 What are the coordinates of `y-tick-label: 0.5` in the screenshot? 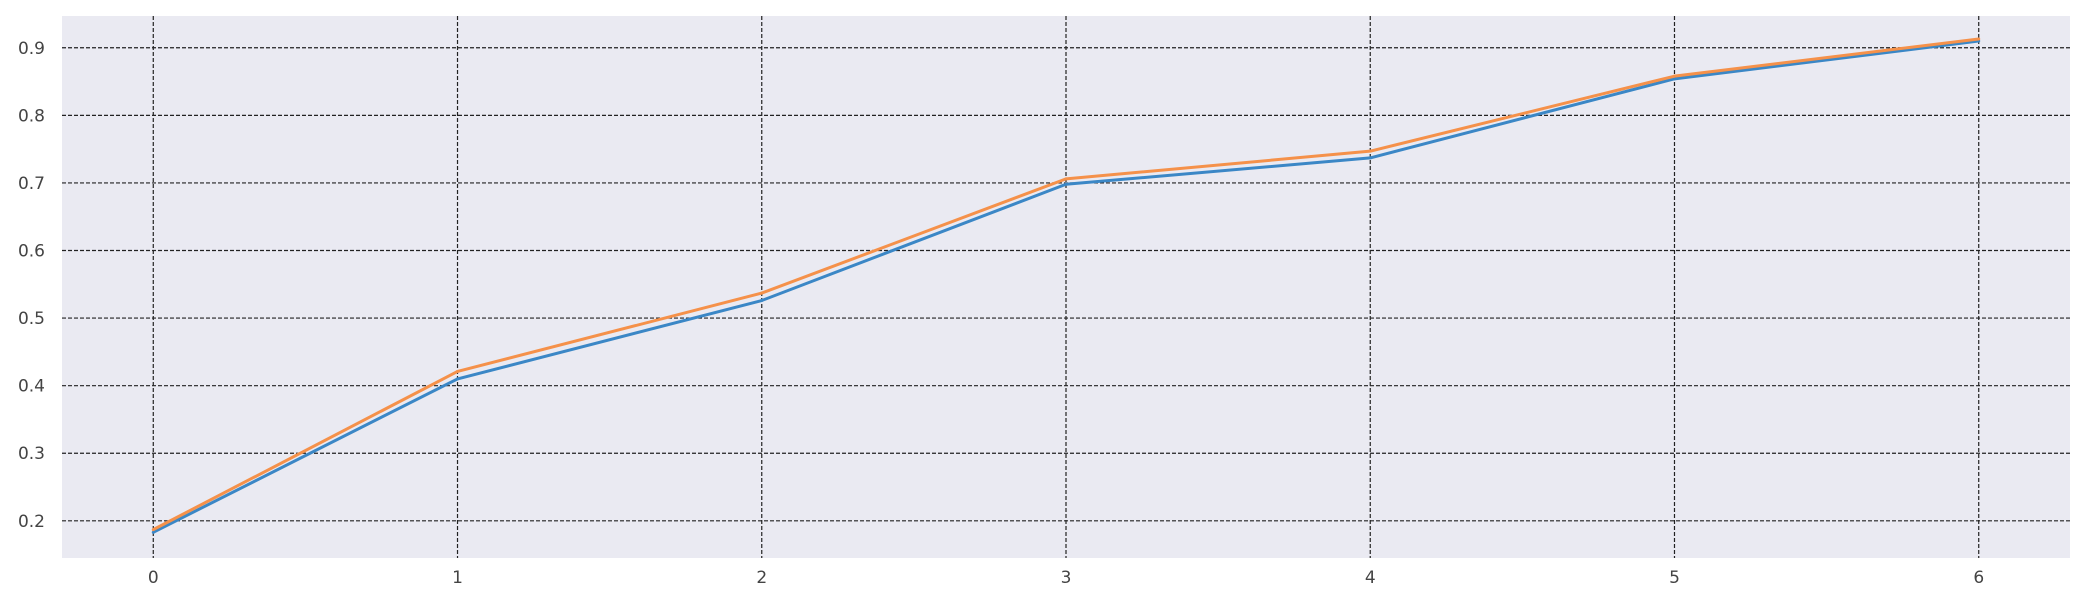 It's located at (31, 319).